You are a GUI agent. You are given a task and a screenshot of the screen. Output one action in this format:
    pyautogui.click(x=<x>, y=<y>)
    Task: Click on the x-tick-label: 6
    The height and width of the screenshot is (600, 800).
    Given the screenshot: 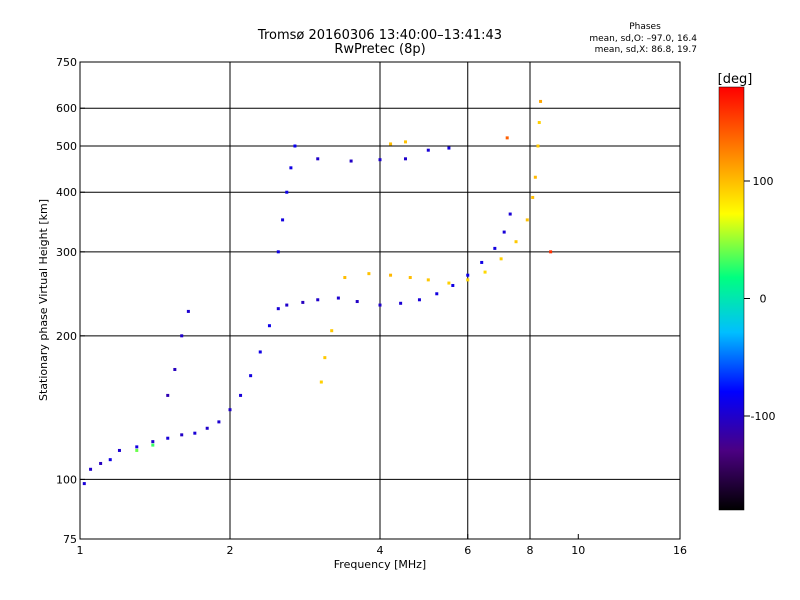 What is the action you would take?
    pyautogui.click(x=467, y=550)
    